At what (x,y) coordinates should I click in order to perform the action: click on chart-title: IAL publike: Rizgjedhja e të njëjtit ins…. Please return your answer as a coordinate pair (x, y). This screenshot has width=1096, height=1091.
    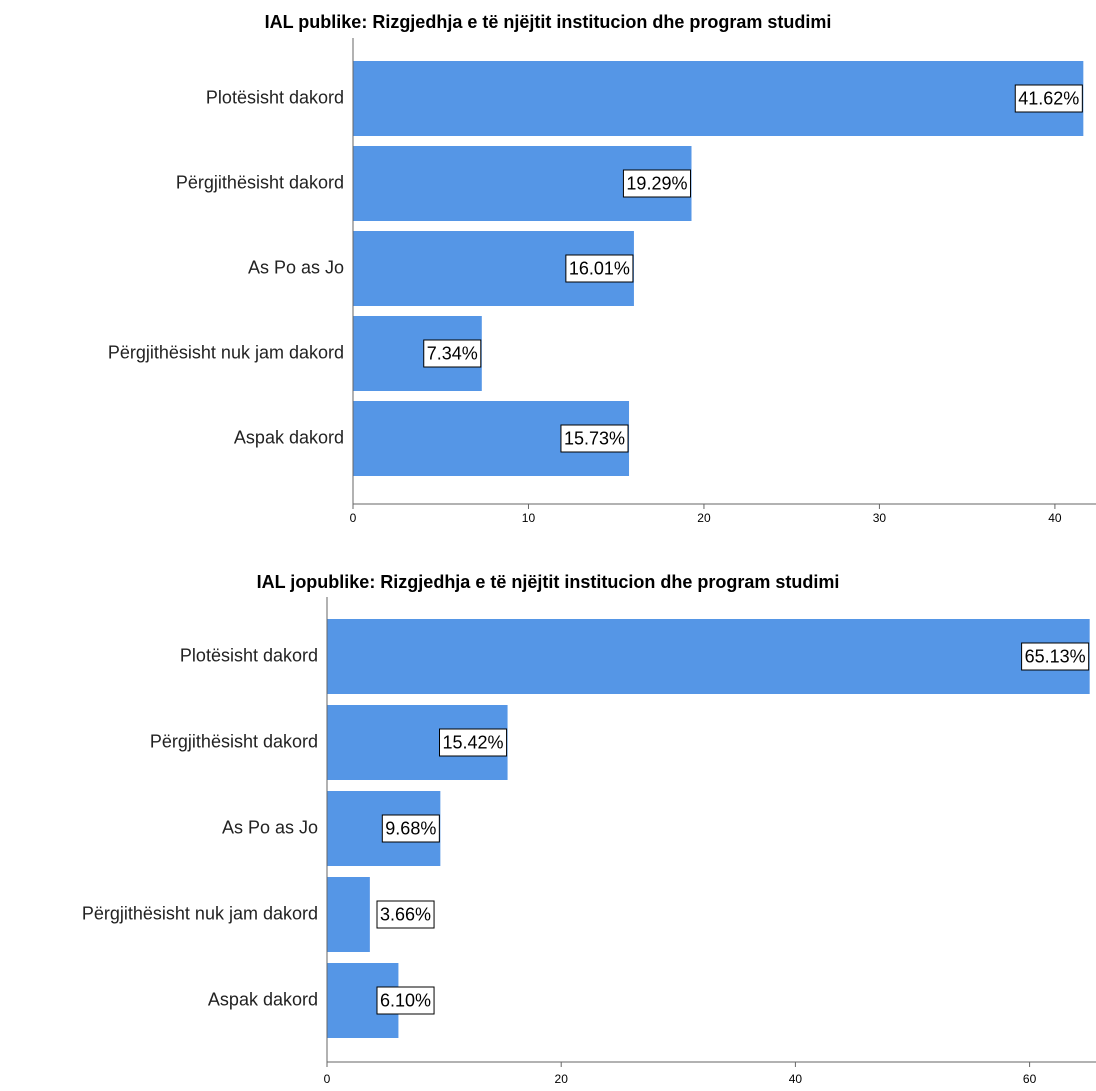
    Looking at the image, I should click on (548, 22).